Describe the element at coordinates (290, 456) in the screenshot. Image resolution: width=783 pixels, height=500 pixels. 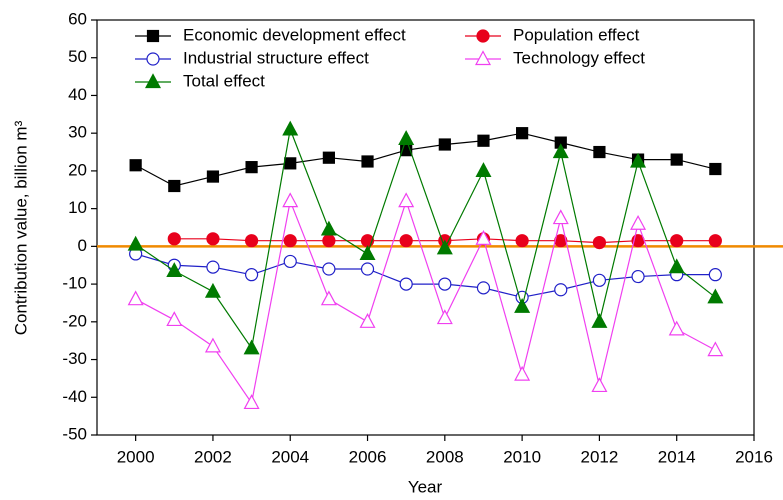
I see `x-tick-label: 2004` at that location.